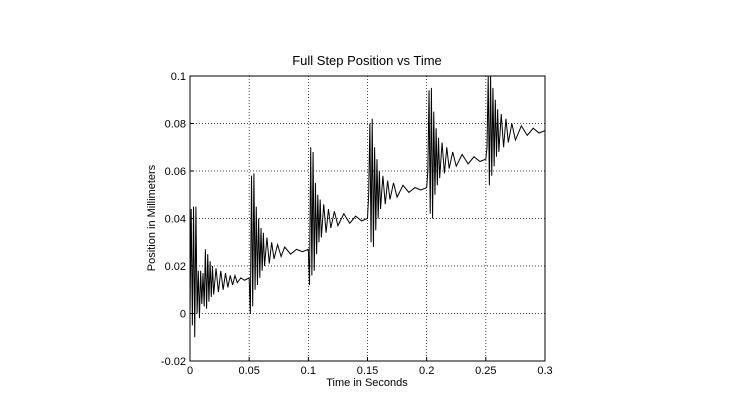  I want to click on y-tick-label: 0.1, so click(178, 77).